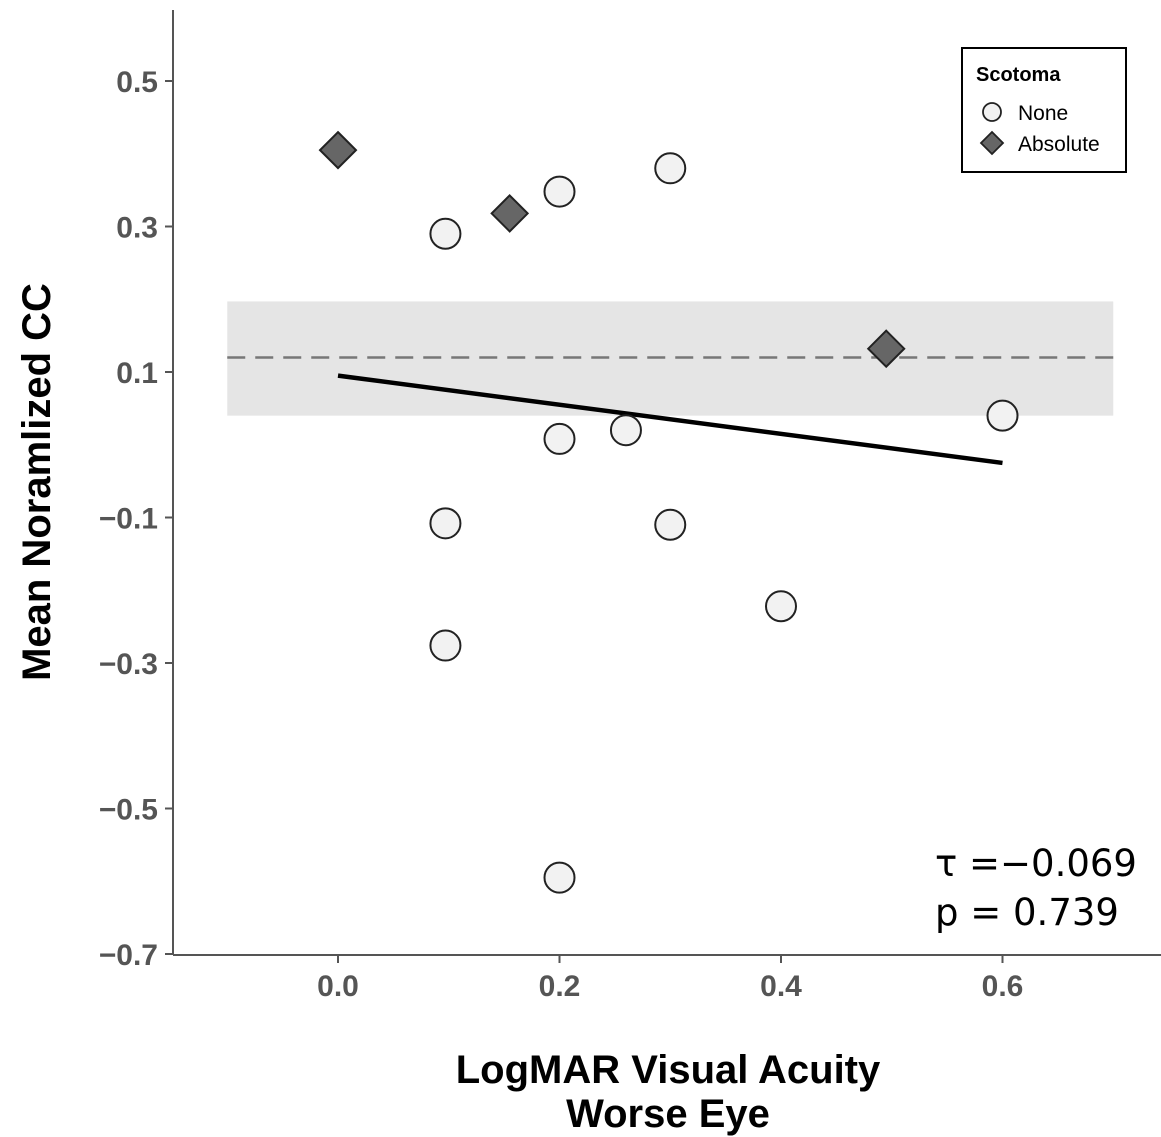 This screenshot has height=1137, width=1161. What do you see at coordinates (128, 664) in the screenshot?
I see `y-tick-label: −0.3` at bounding box center [128, 664].